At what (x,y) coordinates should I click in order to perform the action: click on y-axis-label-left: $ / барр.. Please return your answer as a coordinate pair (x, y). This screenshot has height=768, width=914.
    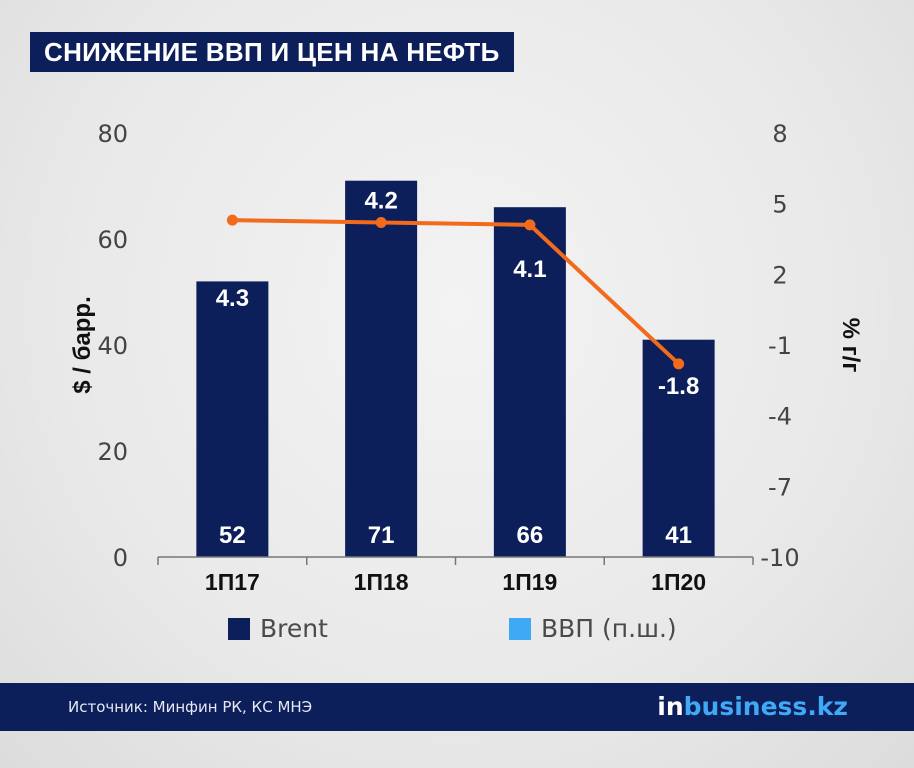
    Looking at the image, I should click on (82, 345).